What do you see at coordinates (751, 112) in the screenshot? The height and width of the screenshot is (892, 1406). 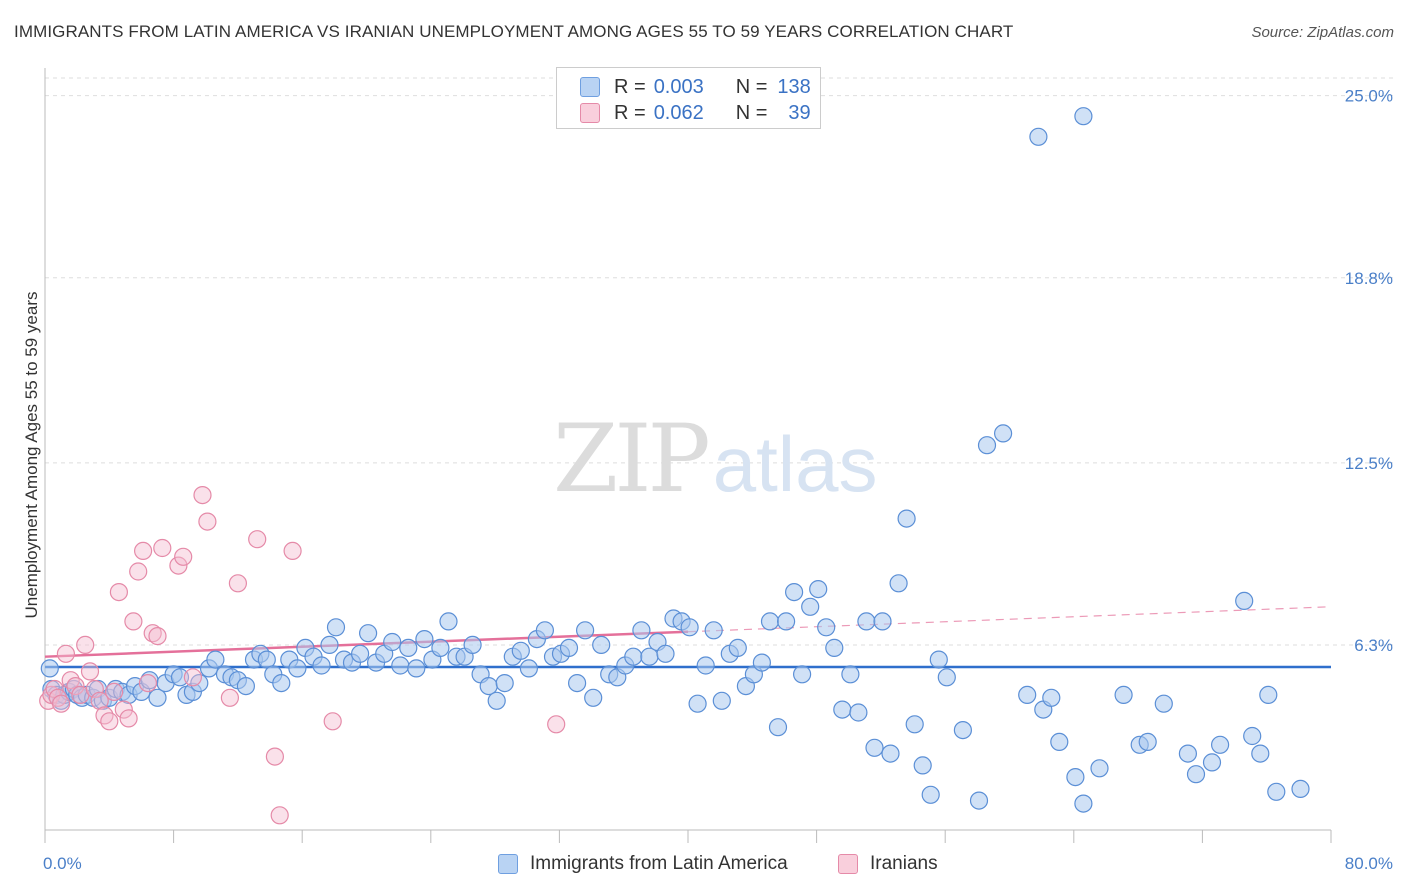 I see `n-label: N =` at bounding box center [751, 112].